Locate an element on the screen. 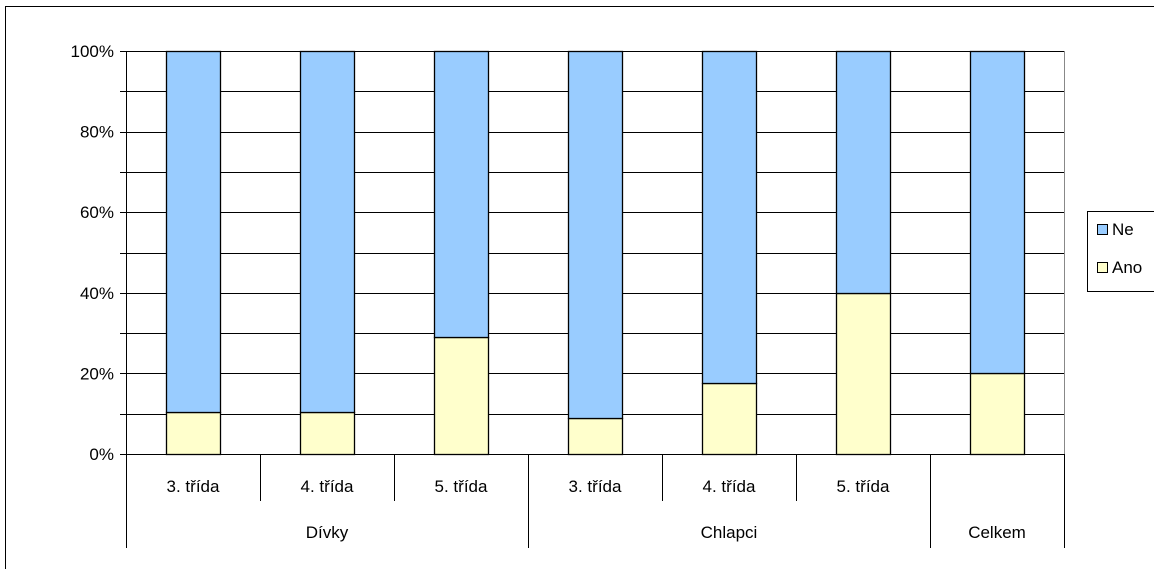 This screenshot has height=569, width=1154. y-tick-label: 60% is located at coordinates (97, 212).